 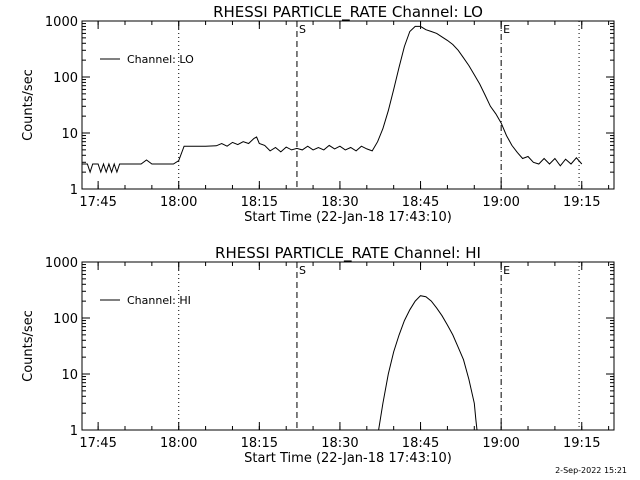 What do you see at coordinates (160, 59) in the screenshot?
I see `legend-label: Channel: LO` at bounding box center [160, 59].